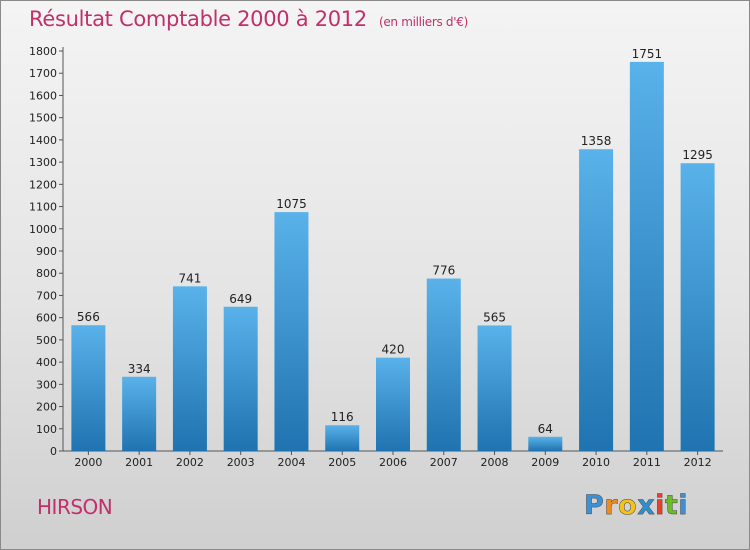 Image resolution: width=750 pixels, height=550 pixels. What do you see at coordinates (342, 462) in the screenshot?
I see `x-tick-label: 2005` at bounding box center [342, 462].